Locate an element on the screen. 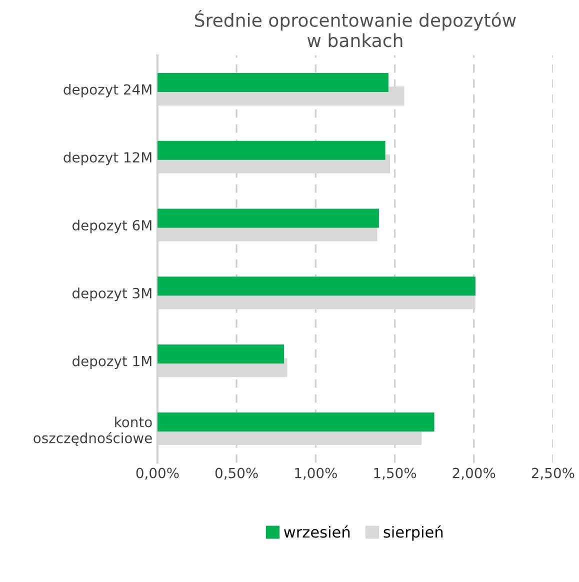  legend-label: wrzesień is located at coordinates (317, 531).